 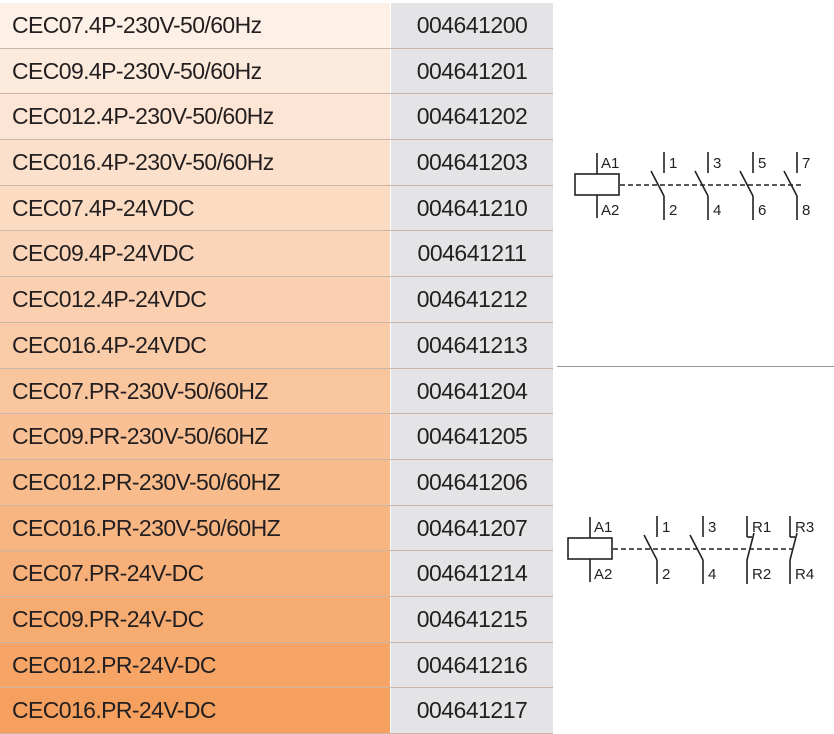 I want to click on table-row: CEC07.4P-230V-50/60Hz 004641200, so click(x=276, y=26).